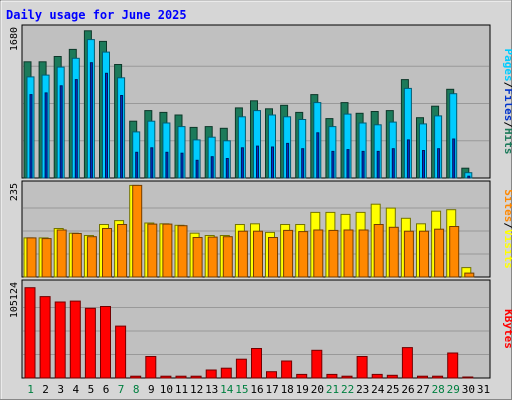  I want to click on x-tick-label: 17, so click(271, 389).